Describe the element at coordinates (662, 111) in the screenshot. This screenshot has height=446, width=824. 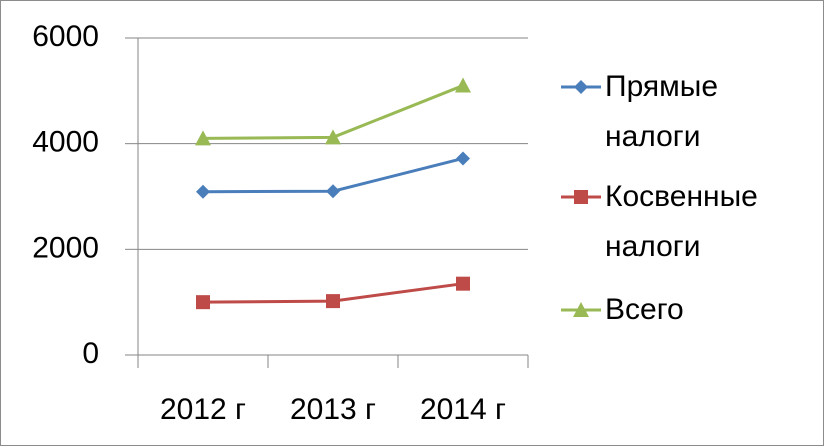
I see `legend-label: Прямые налоги` at that location.